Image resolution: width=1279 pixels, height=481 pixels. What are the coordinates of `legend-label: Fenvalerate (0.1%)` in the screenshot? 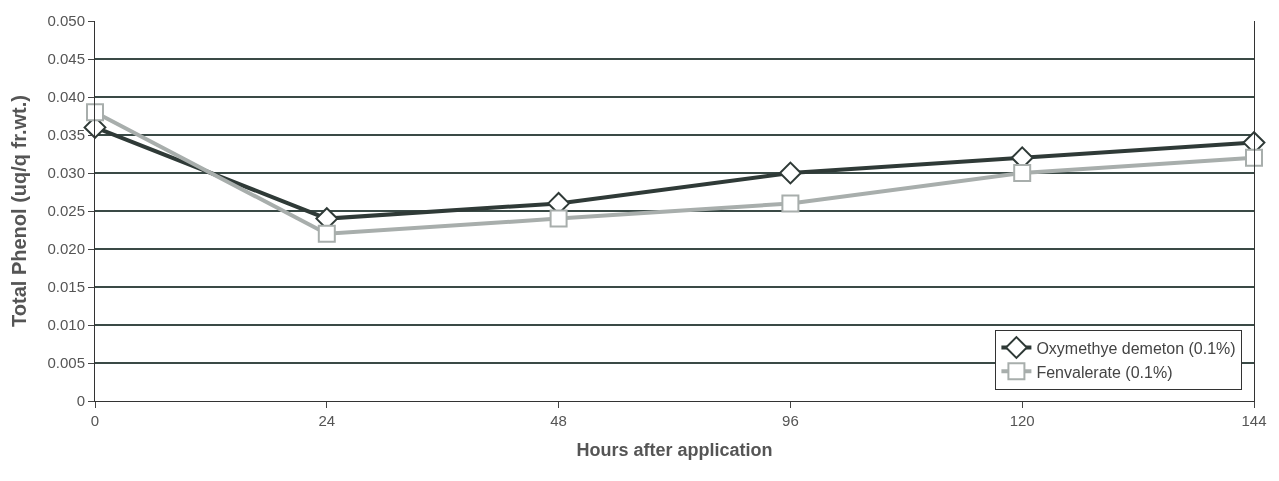 It's located at (1104, 372).